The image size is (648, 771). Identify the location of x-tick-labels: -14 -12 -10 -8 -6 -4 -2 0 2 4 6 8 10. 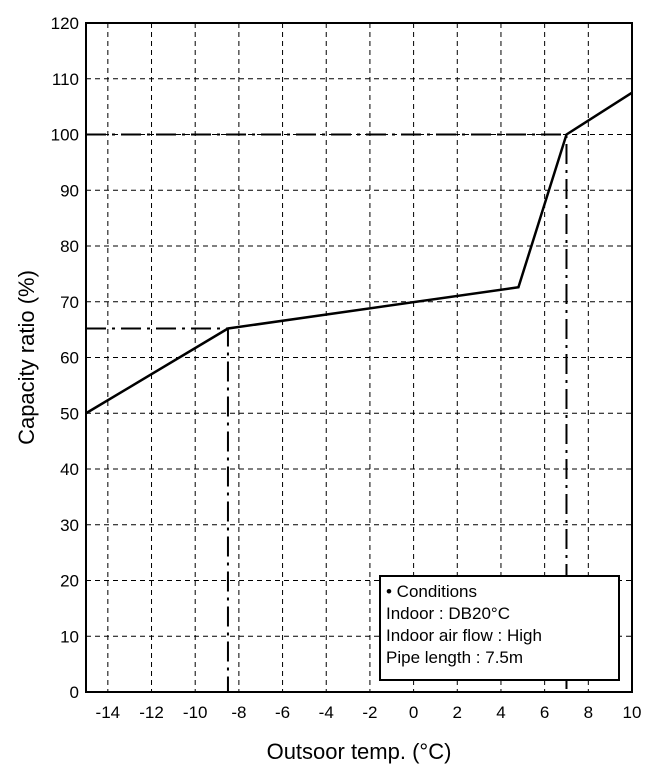
(369, 712).